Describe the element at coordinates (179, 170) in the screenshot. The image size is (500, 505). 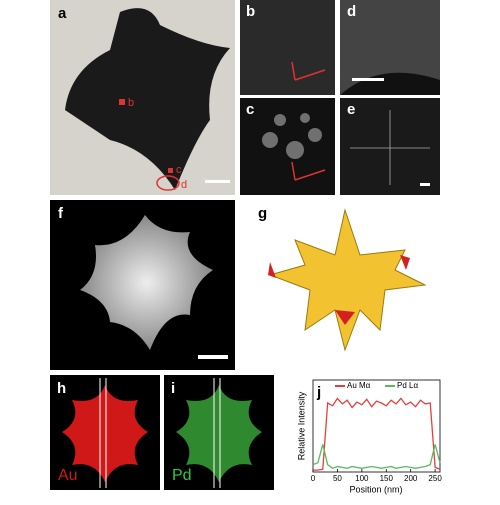
I see `marker-label: c` at that location.